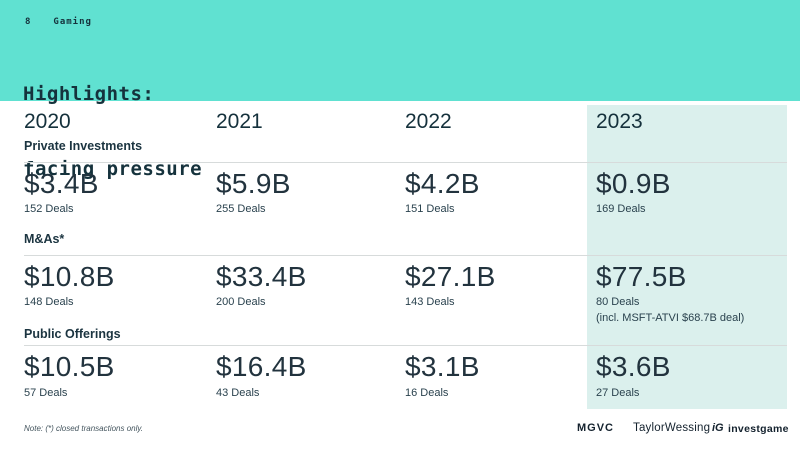 Image resolution: width=800 pixels, height=450 pixels. What do you see at coordinates (241, 209) in the screenshot?
I see `deals-private-2021: 255 Deals` at bounding box center [241, 209].